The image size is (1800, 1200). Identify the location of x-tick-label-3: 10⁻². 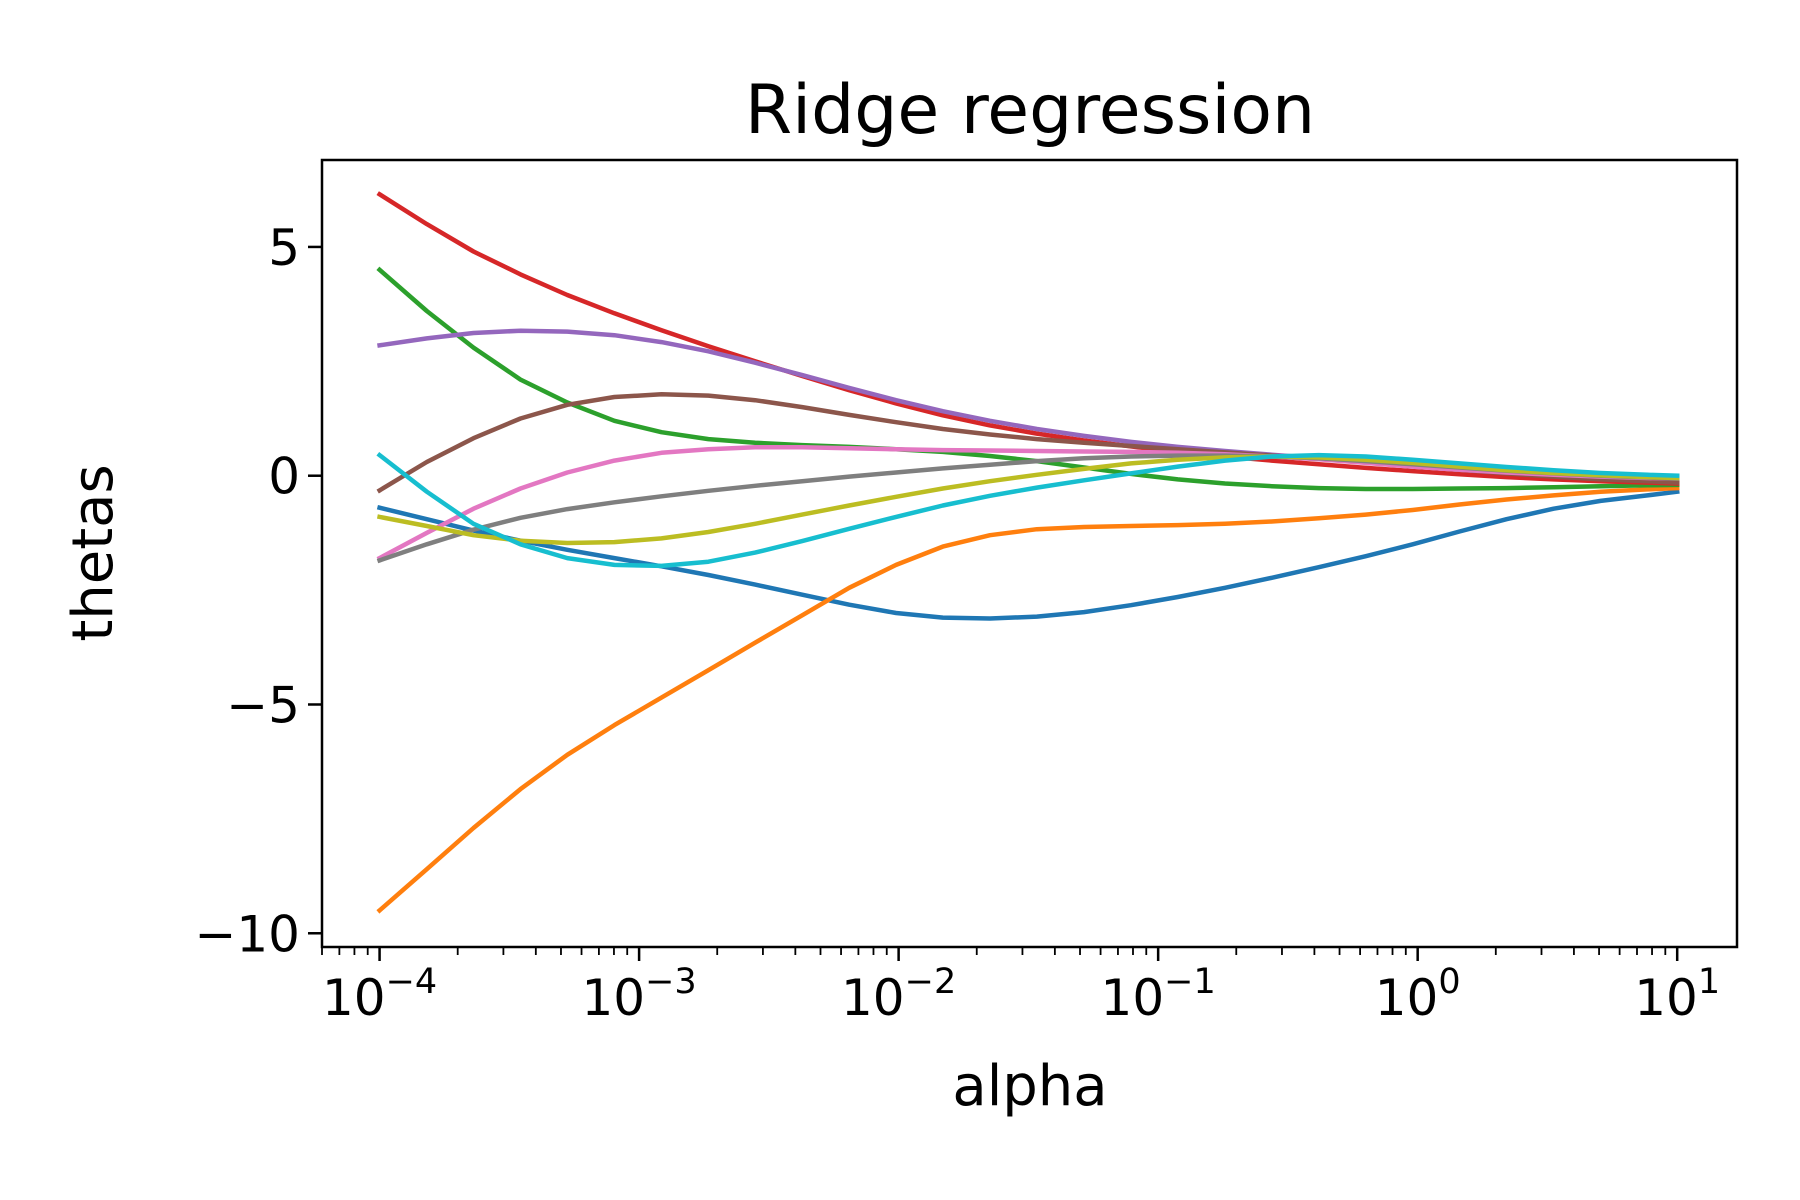
(898, 994).